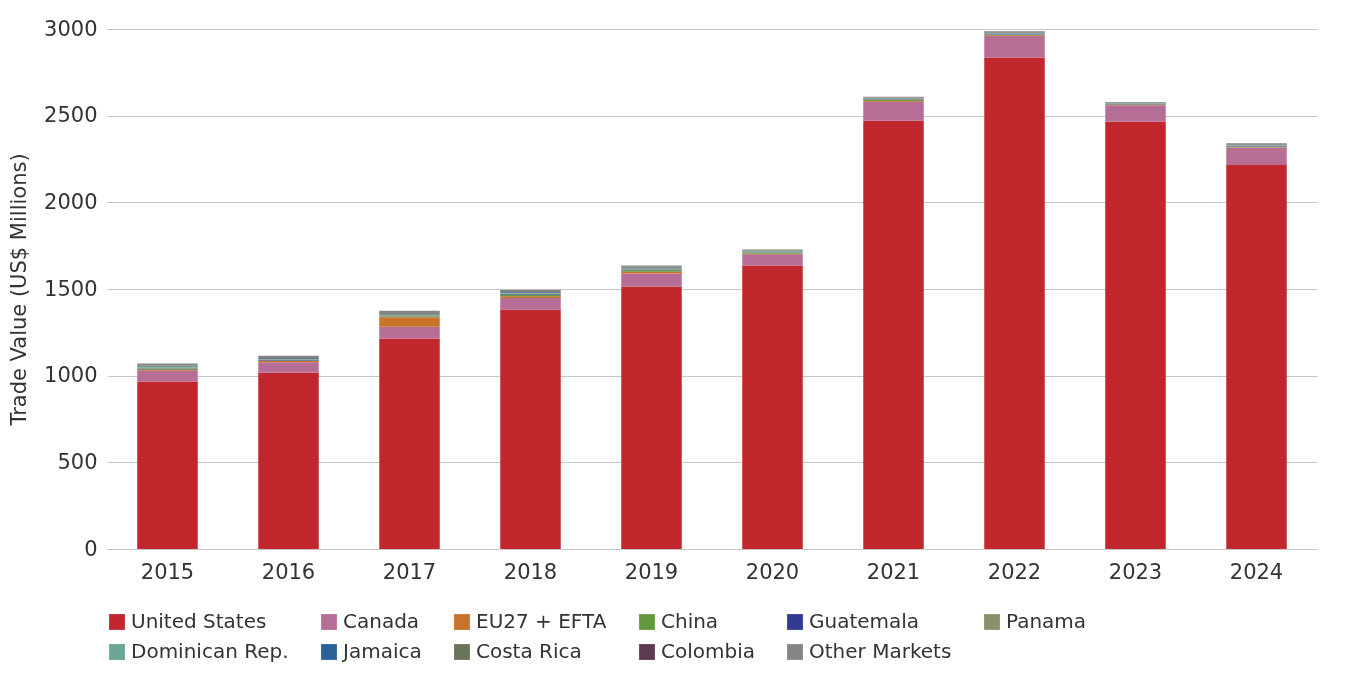  Describe the element at coordinates (71, 375) in the screenshot. I see `y-tick-label: 1000` at that location.